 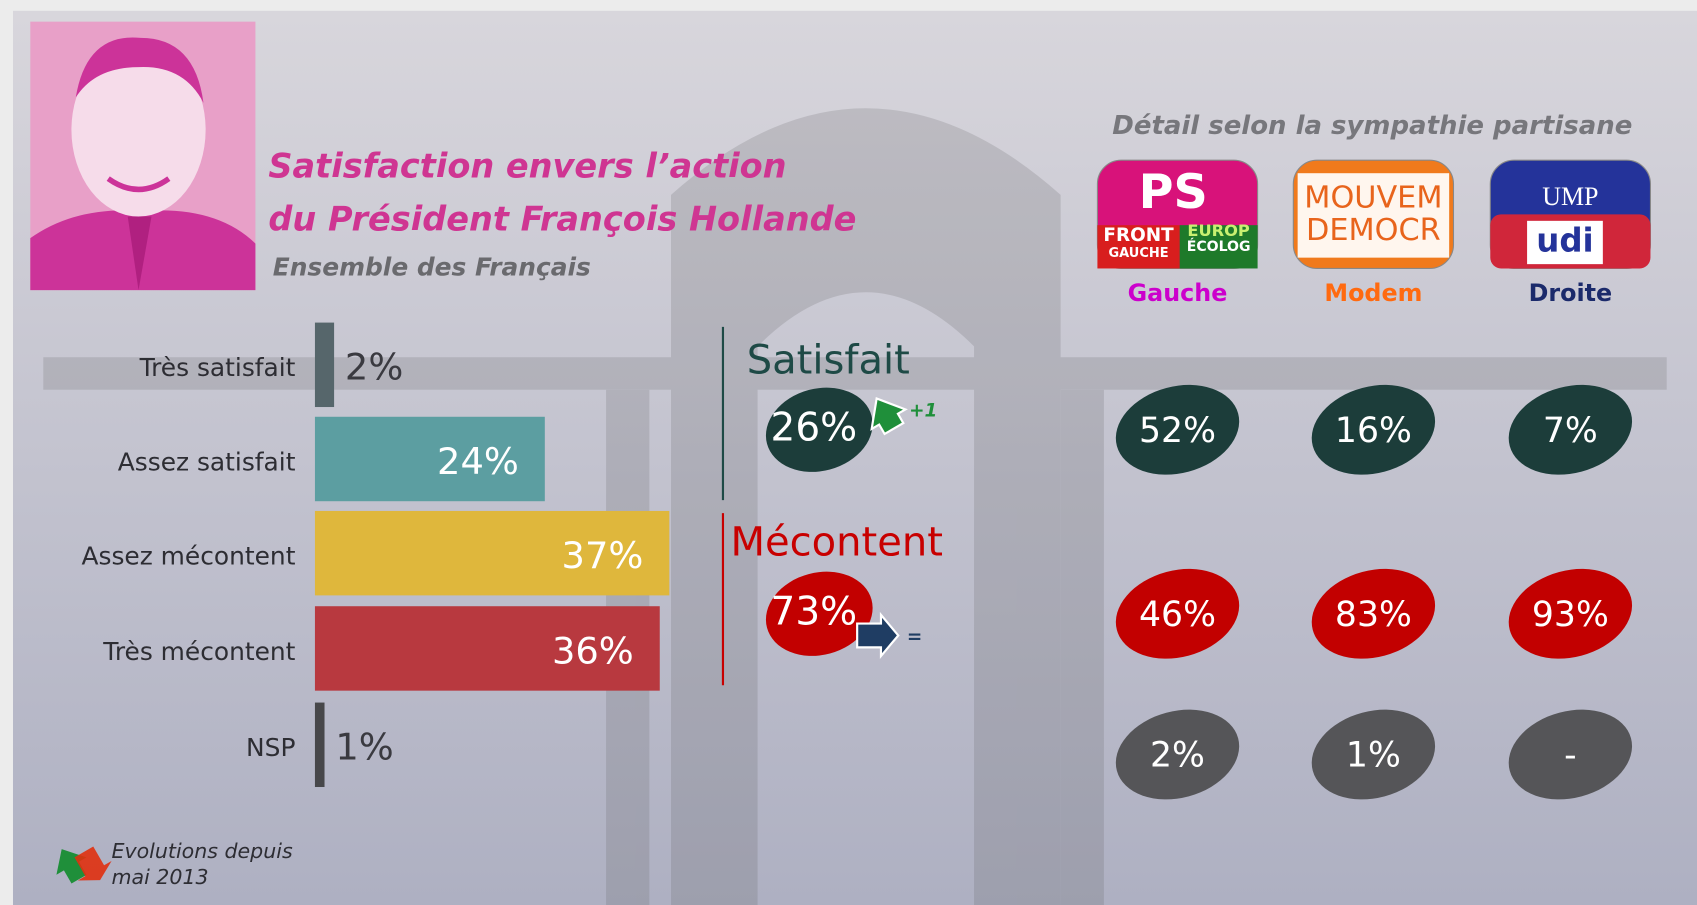 What do you see at coordinates (923, 410) in the screenshot?
I see `evolution: +1` at bounding box center [923, 410].